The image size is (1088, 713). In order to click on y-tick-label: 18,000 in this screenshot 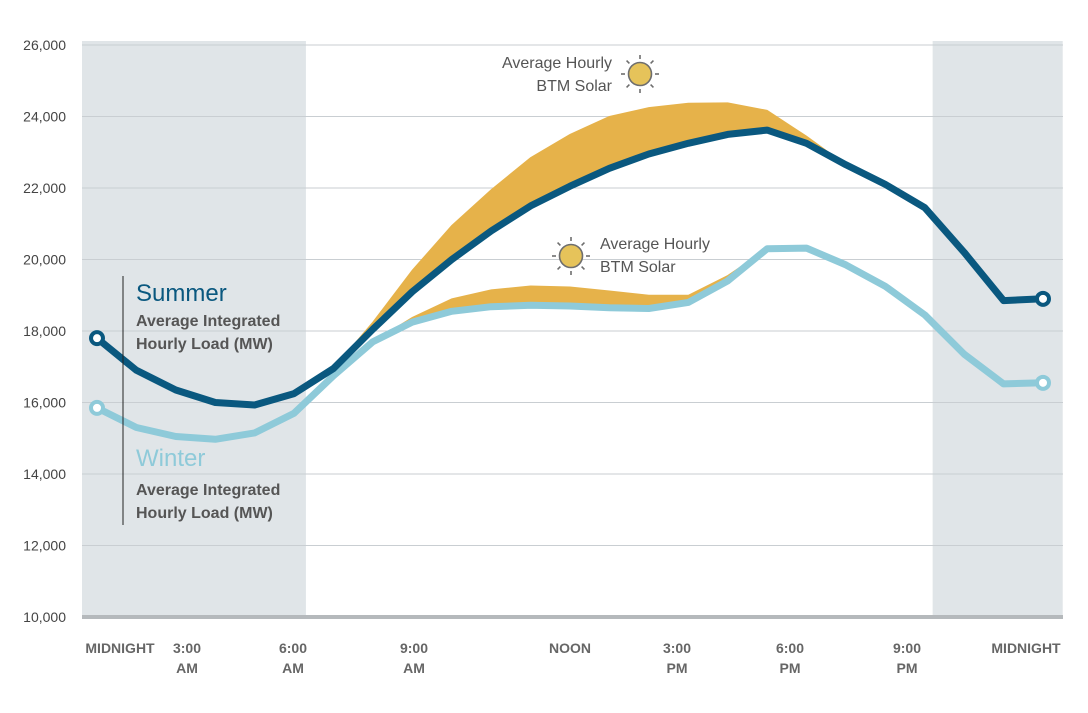, I will do `click(44, 331)`.